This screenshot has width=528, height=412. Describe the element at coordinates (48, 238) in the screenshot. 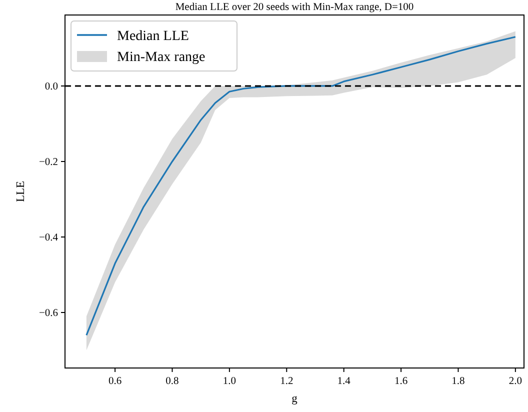

I see `y-tick-label: −0.4` at that location.